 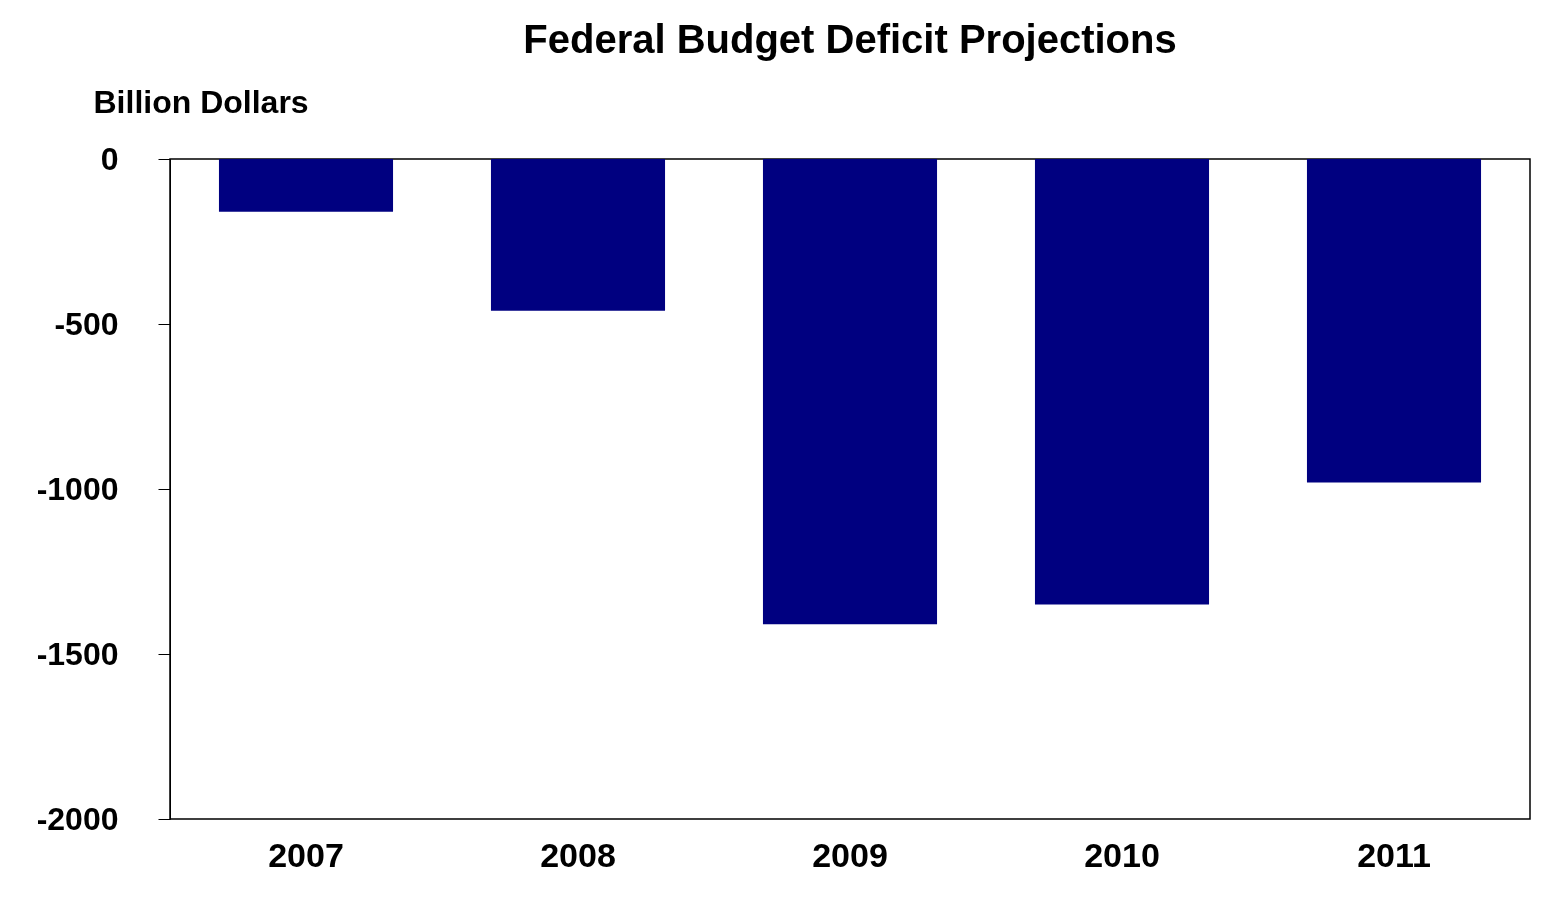 I want to click on x-tick-label: 2009, so click(x=850, y=854).